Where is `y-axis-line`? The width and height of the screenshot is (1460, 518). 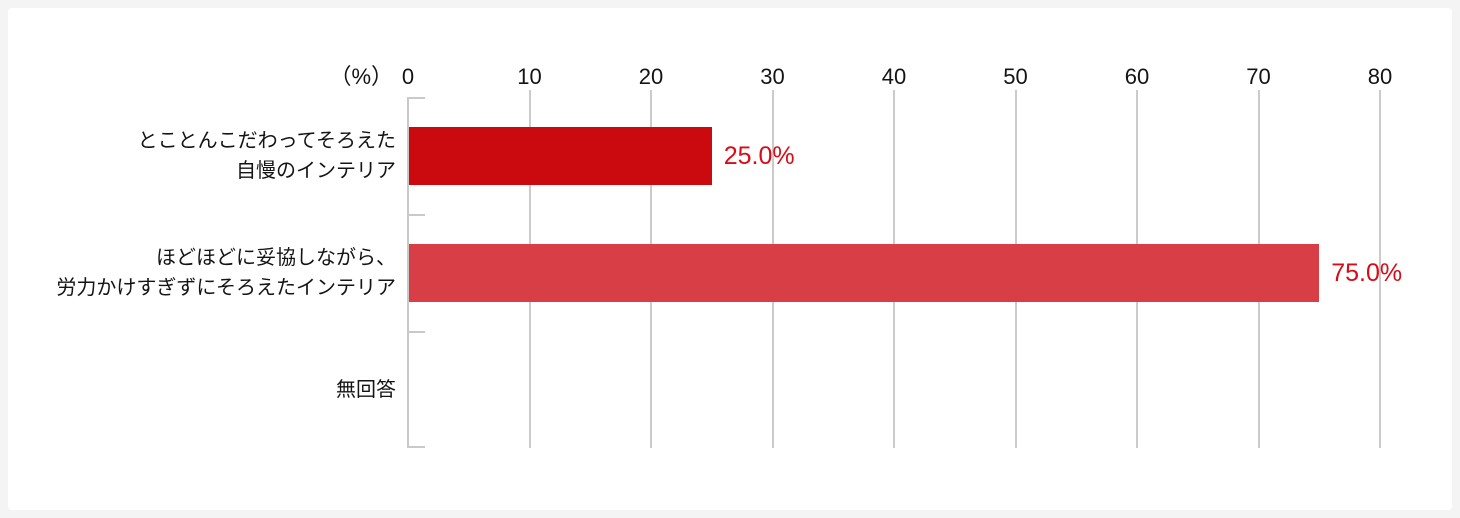 y-axis-line is located at coordinates (408, 272).